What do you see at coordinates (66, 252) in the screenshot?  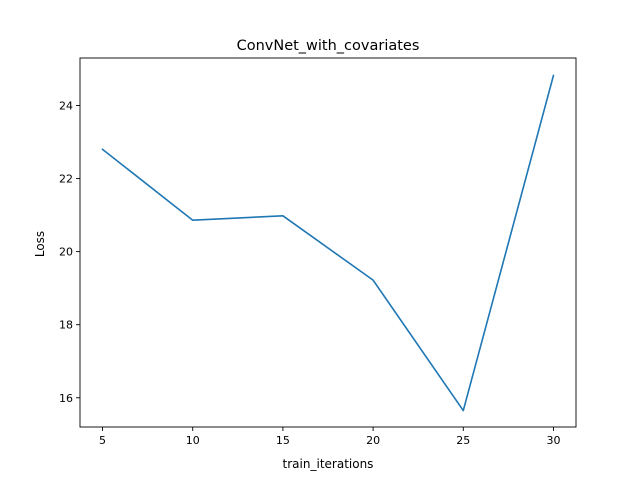 I see `y-tick-label: 20` at bounding box center [66, 252].